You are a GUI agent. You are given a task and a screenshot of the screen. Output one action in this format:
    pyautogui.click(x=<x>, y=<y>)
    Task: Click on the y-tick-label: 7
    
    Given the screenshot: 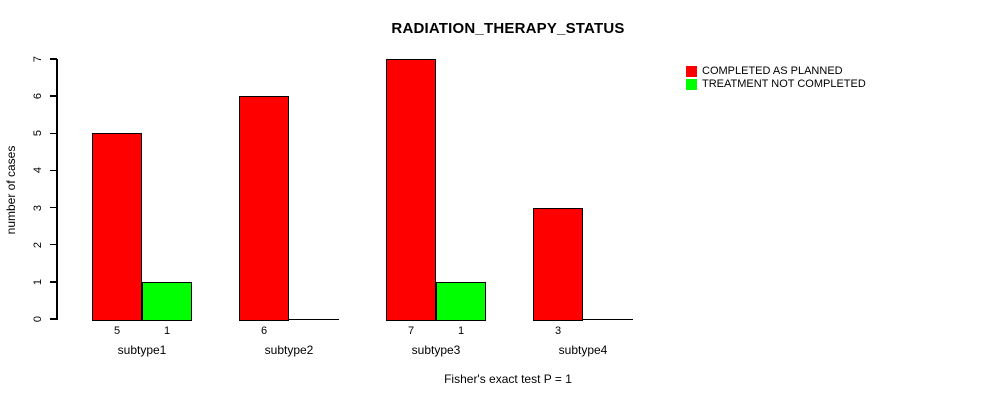 What is the action you would take?
    pyautogui.click(x=38, y=59)
    